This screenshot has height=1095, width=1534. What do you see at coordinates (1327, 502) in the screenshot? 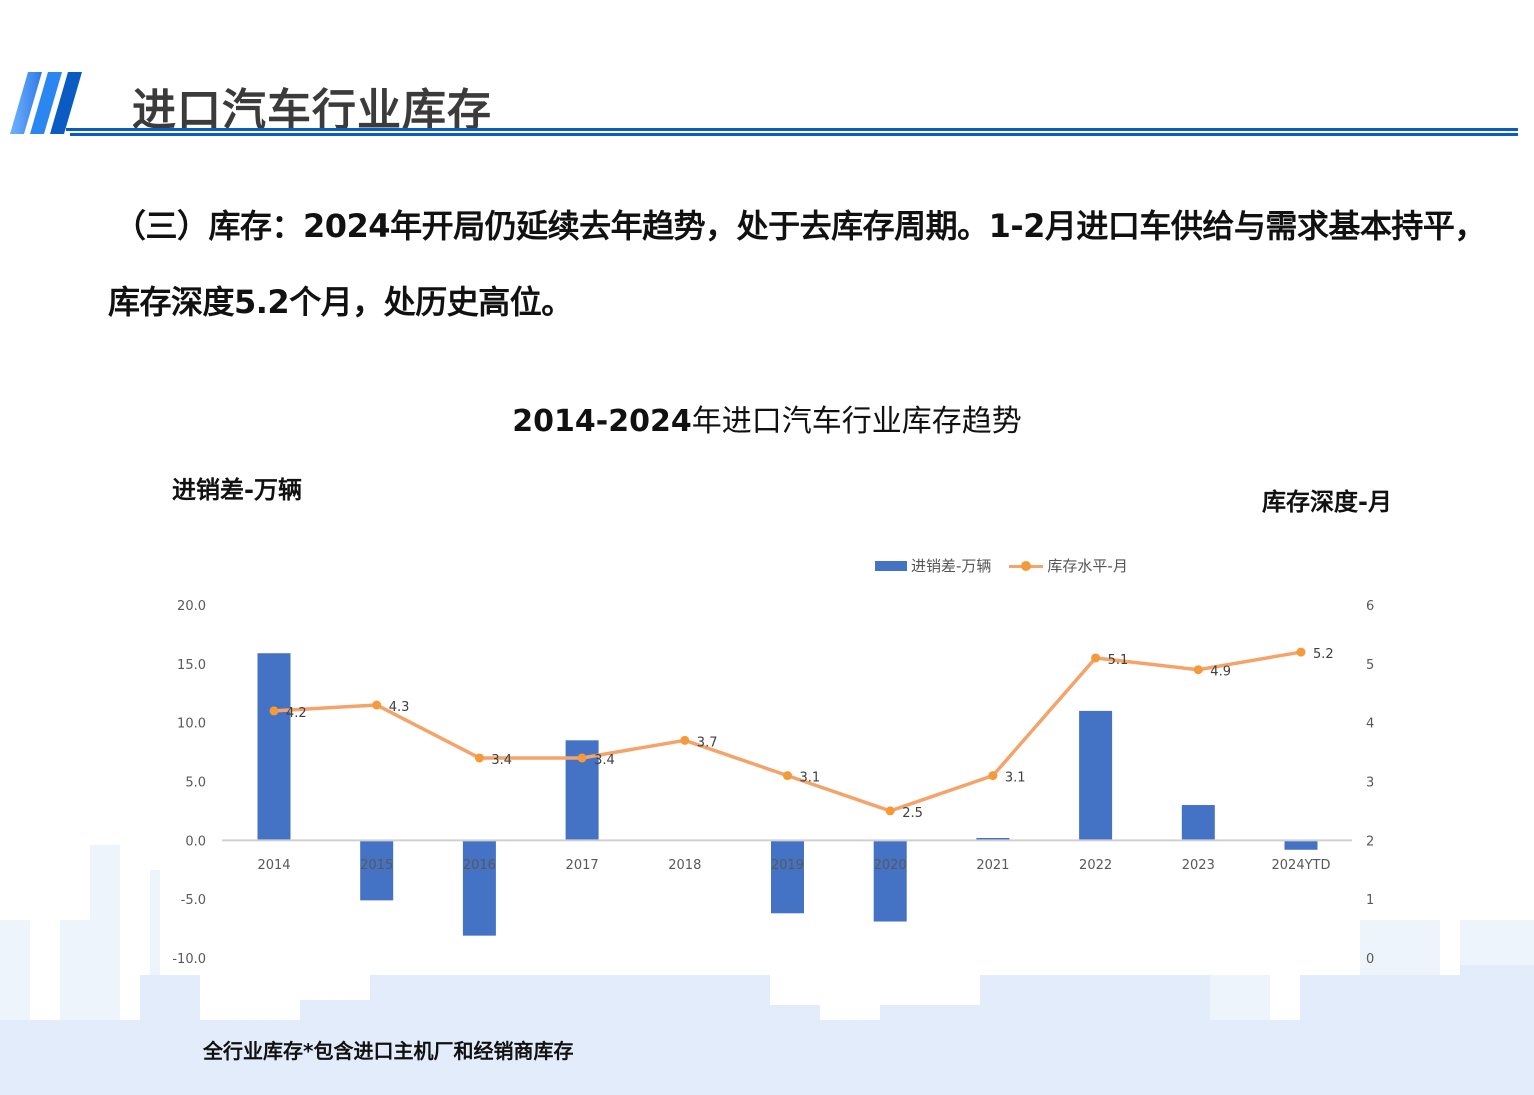
I see `right-axis-title: 库存深度-月` at bounding box center [1327, 502].